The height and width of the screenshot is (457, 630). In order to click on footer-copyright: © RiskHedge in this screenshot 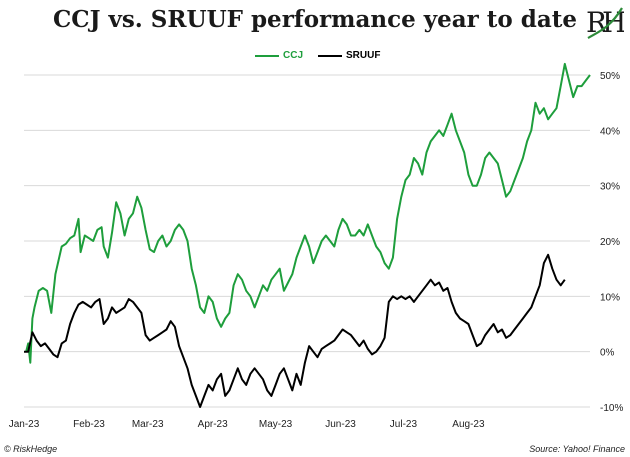, I will do `click(31, 449)`.